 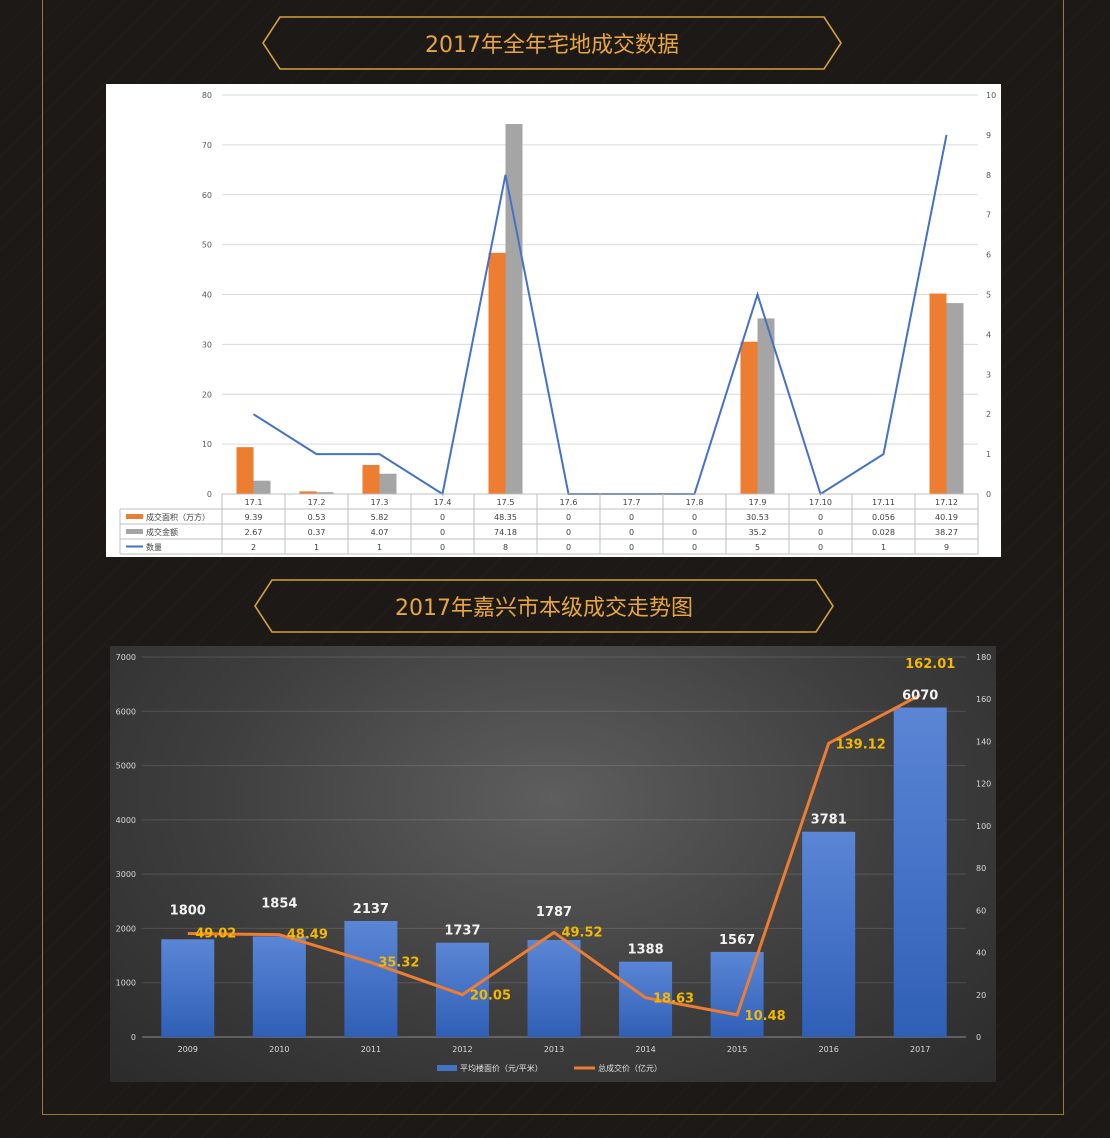 I want to click on x-tick-label: 17.8, so click(x=695, y=502).